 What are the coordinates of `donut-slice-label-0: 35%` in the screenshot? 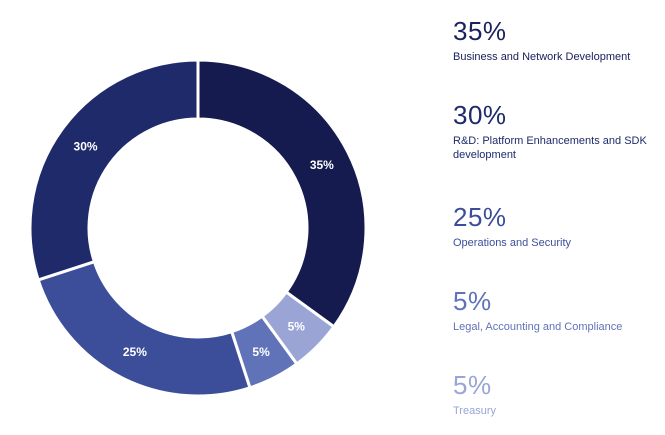 It's located at (322, 165).